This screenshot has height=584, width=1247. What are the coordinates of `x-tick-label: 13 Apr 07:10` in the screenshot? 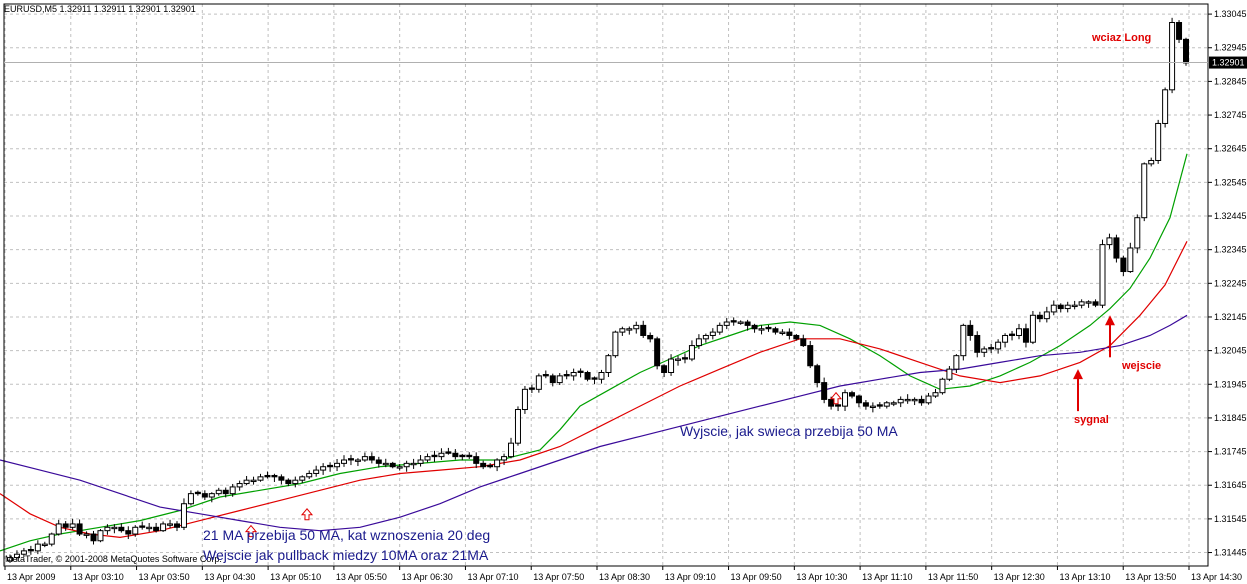 It's located at (492, 577).